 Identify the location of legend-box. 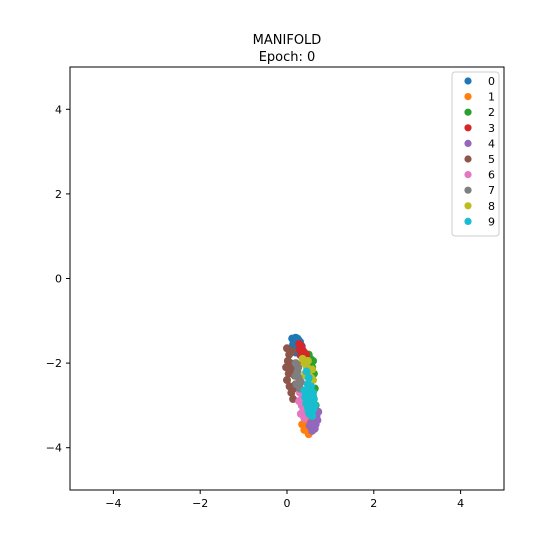
(475, 154).